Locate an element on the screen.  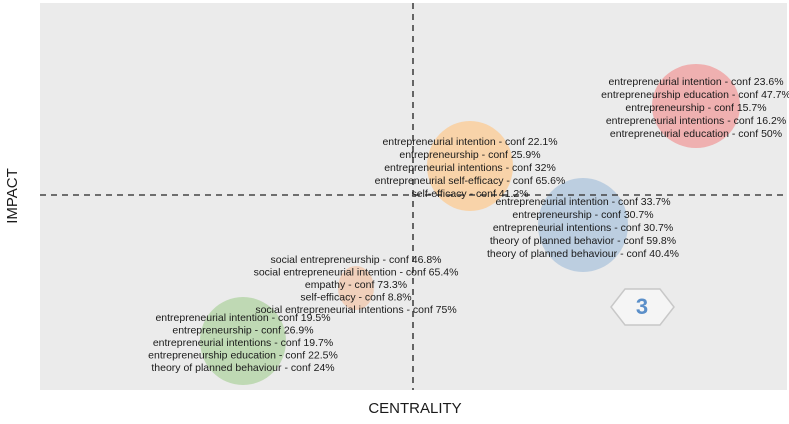
cluster-1-label: entrepreneurship education - conf 47.7% is located at coordinates (695, 95).